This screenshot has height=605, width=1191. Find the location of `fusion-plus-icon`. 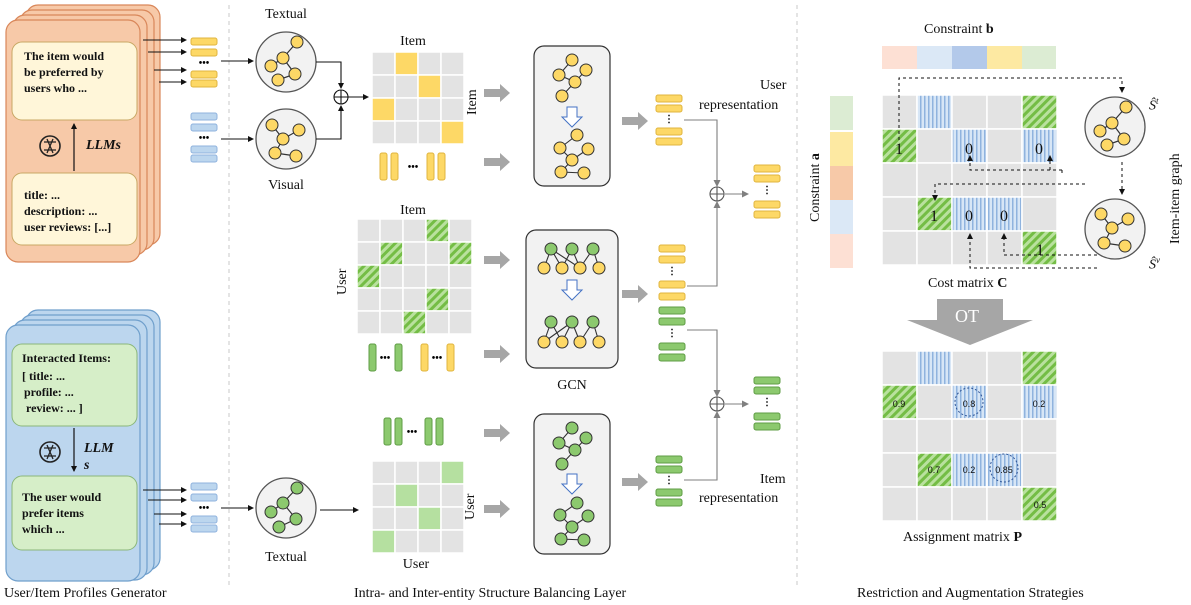

fusion-plus-icon is located at coordinates (341, 97).